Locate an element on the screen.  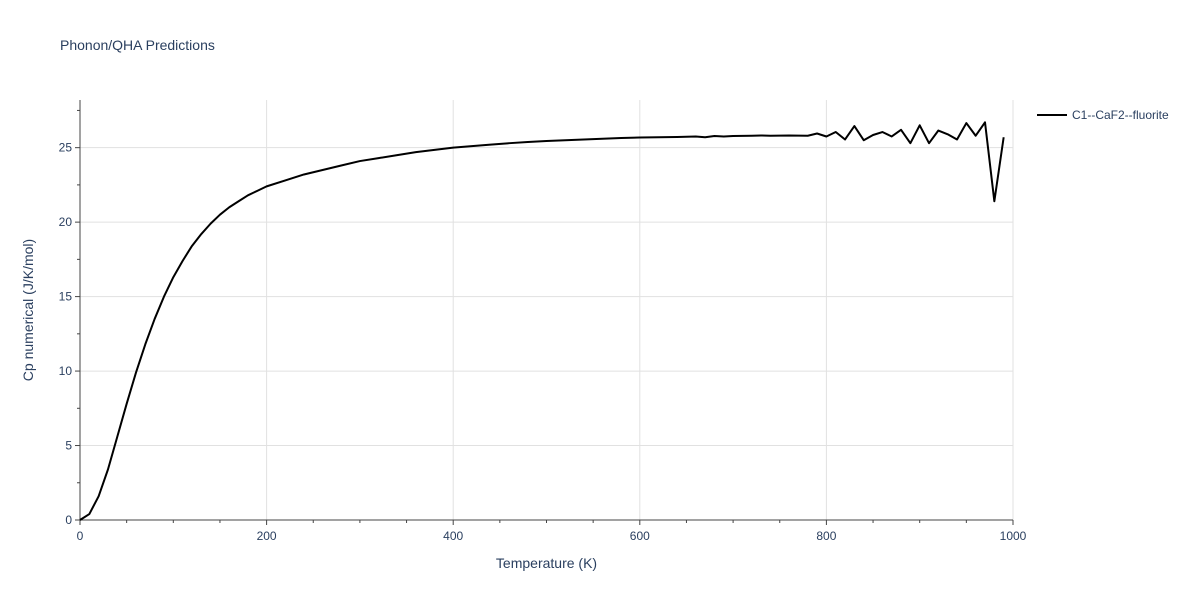
x-tick-label: 1000 is located at coordinates (1013, 536).